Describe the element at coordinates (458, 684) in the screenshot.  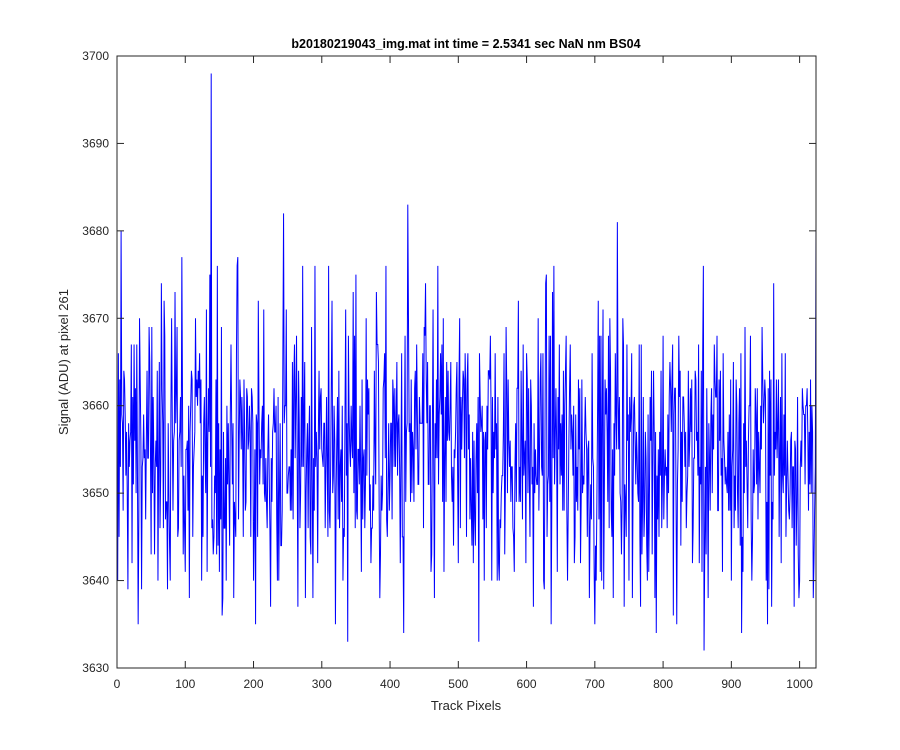
I see `x-tick-label: 500` at that location.